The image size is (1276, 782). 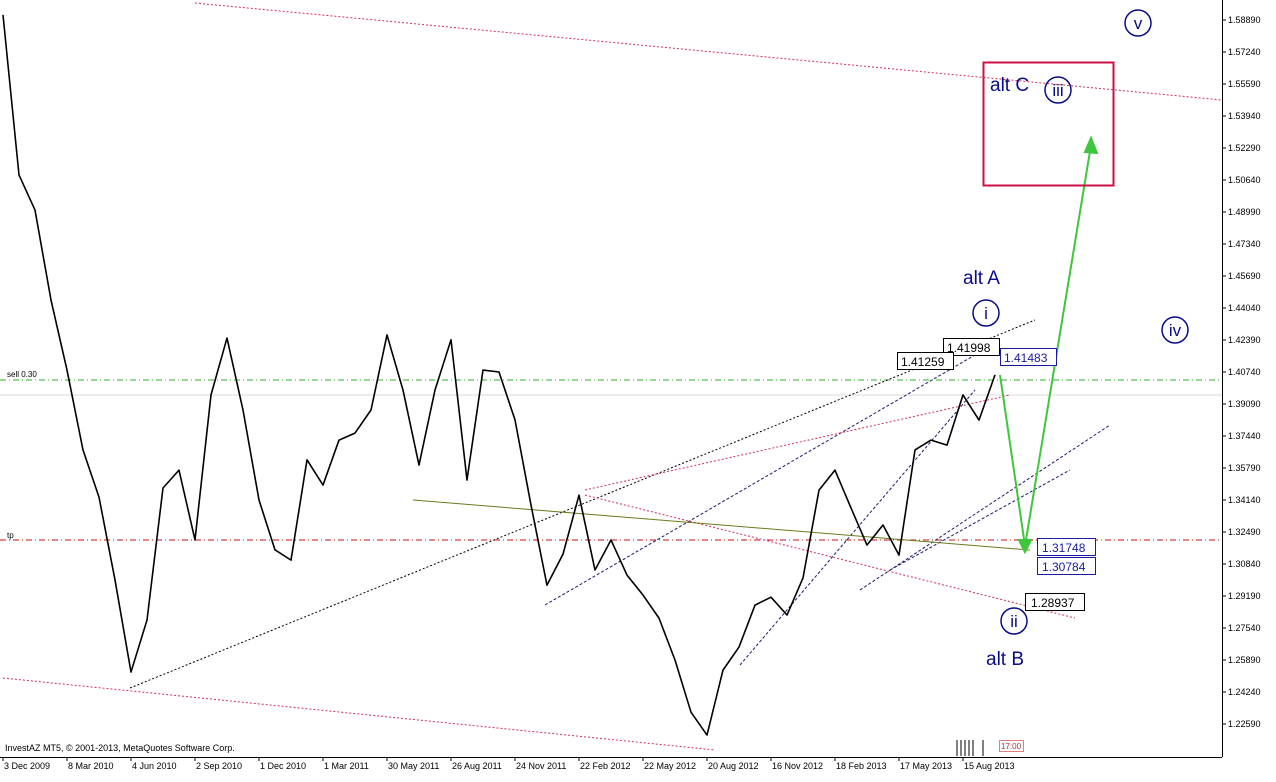 I want to click on y-tick-label: 1.47340, so click(x=1244, y=244).